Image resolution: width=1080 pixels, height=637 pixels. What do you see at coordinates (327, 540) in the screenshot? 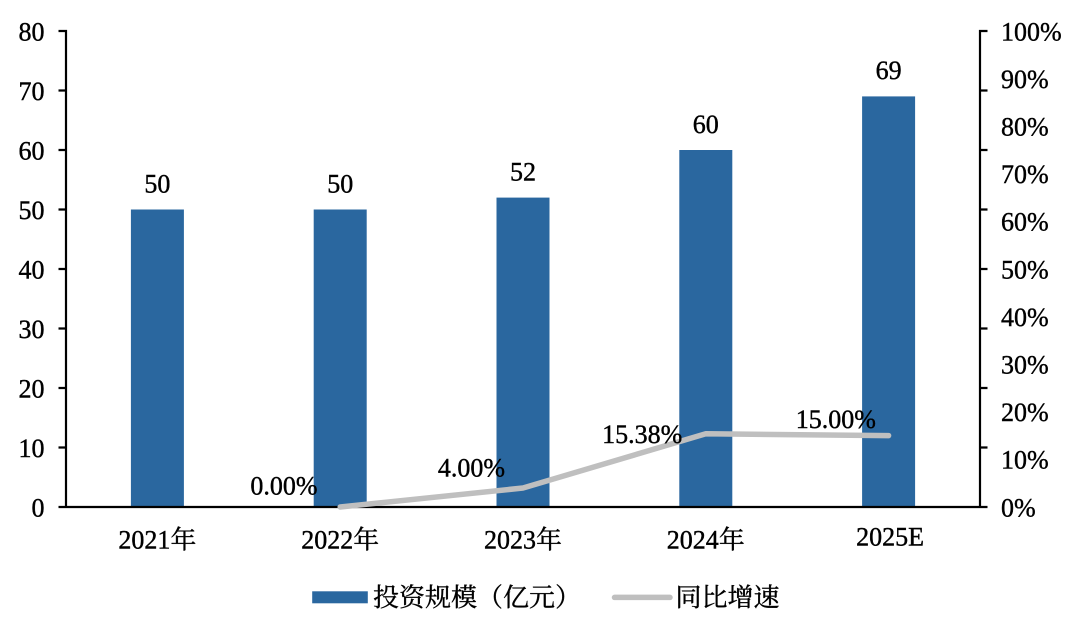
I see `svg-text: 2022` at bounding box center [327, 540].